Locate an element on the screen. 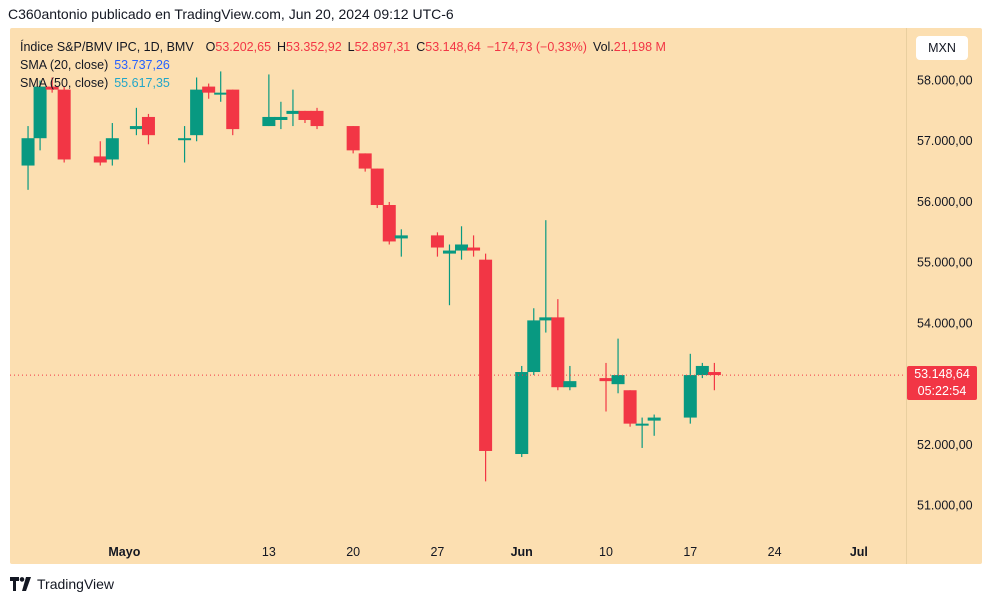 The image size is (1000, 603). x-tick-label: Jun is located at coordinates (522, 552).